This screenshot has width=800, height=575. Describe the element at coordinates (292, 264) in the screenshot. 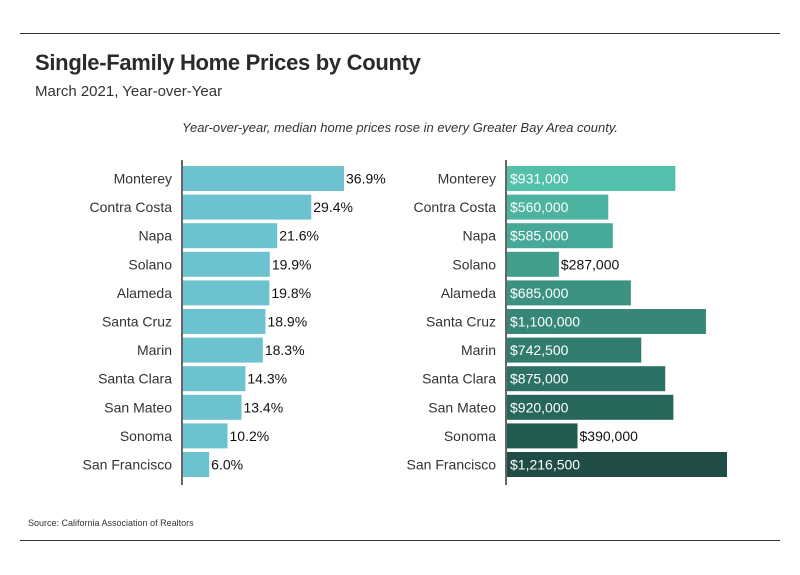

I see `left-value-label: 19.9%` at that location.